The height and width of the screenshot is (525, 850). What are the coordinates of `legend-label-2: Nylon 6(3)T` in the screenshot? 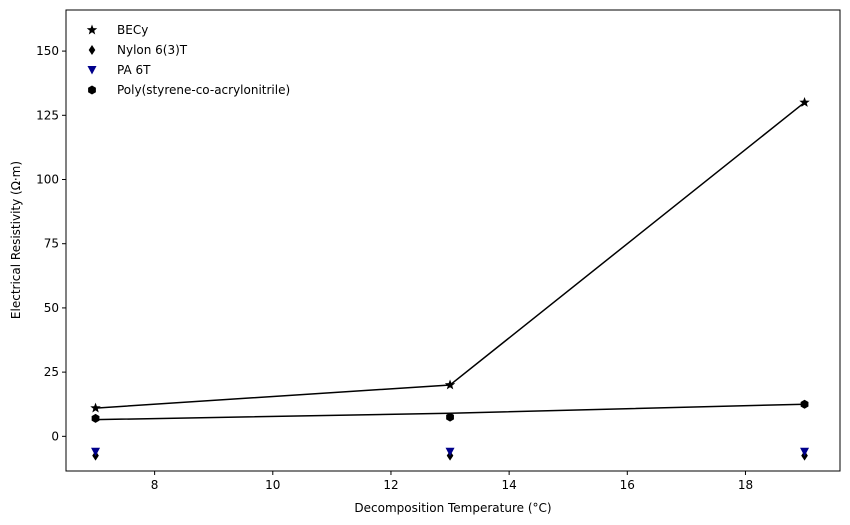 It's located at (152, 50).